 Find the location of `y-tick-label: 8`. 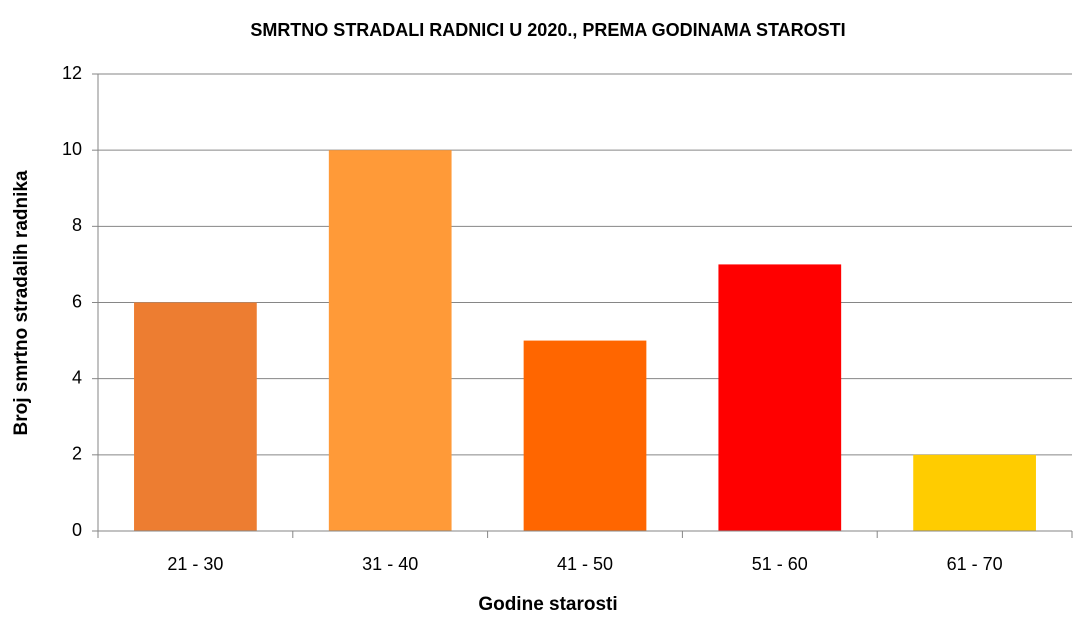

y-tick-label: 8 is located at coordinates (77, 225).